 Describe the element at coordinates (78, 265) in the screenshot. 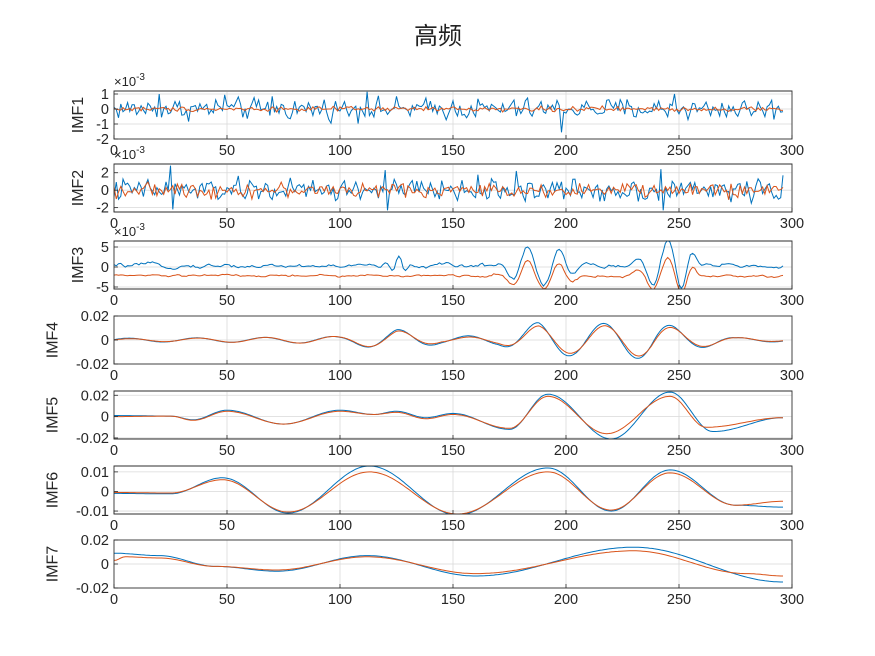

I see `y-axis-label: IMF3` at that location.